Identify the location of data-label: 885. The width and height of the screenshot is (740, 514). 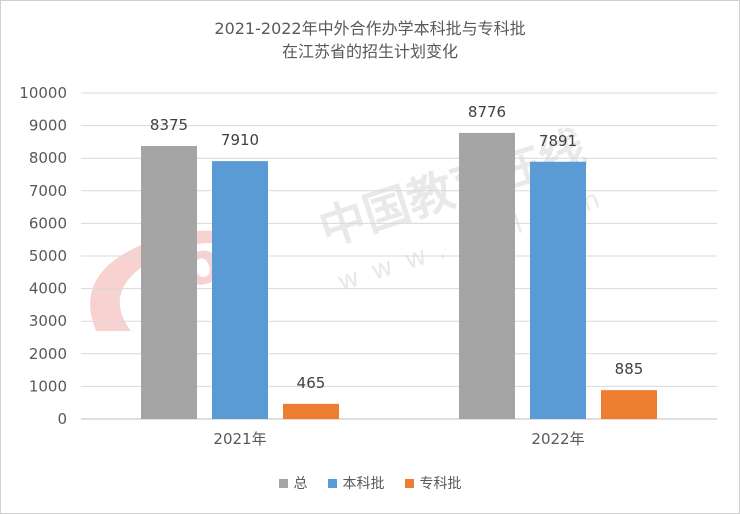
(629, 369).